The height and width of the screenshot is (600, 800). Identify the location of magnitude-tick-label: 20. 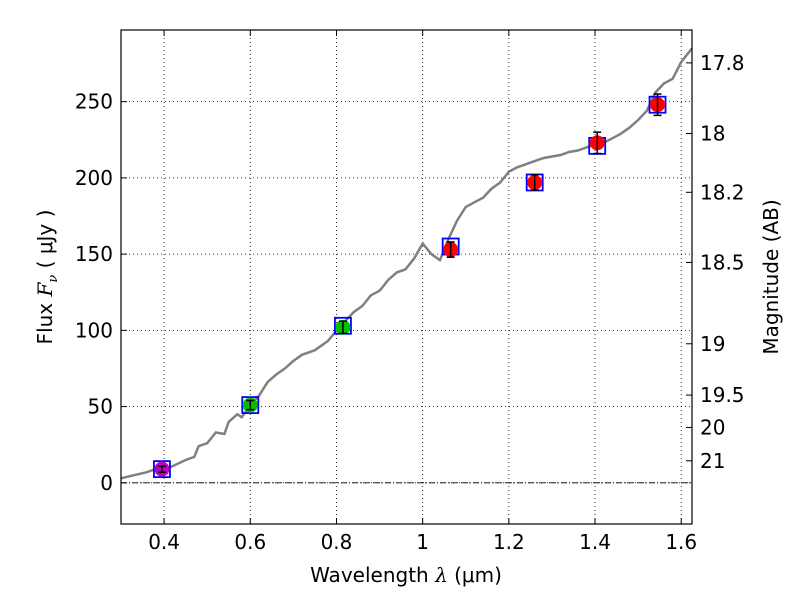
(712, 427).